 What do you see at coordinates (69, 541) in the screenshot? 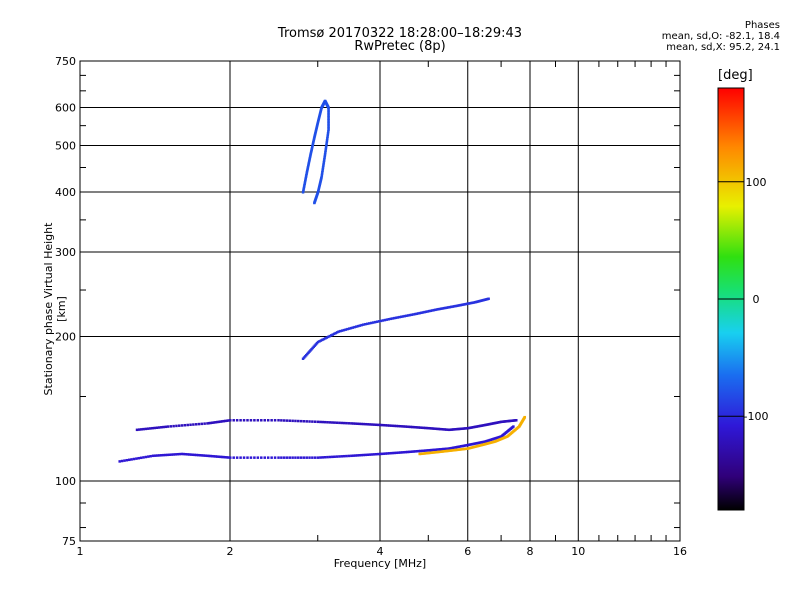
I see `y-tick-label: 75` at bounding box center [69, 541].